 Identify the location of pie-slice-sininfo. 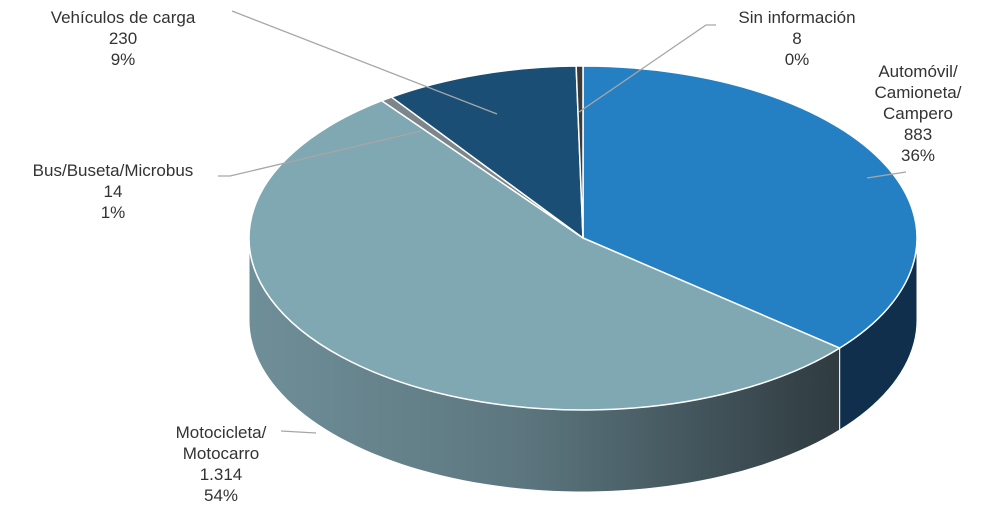
(579, 152).